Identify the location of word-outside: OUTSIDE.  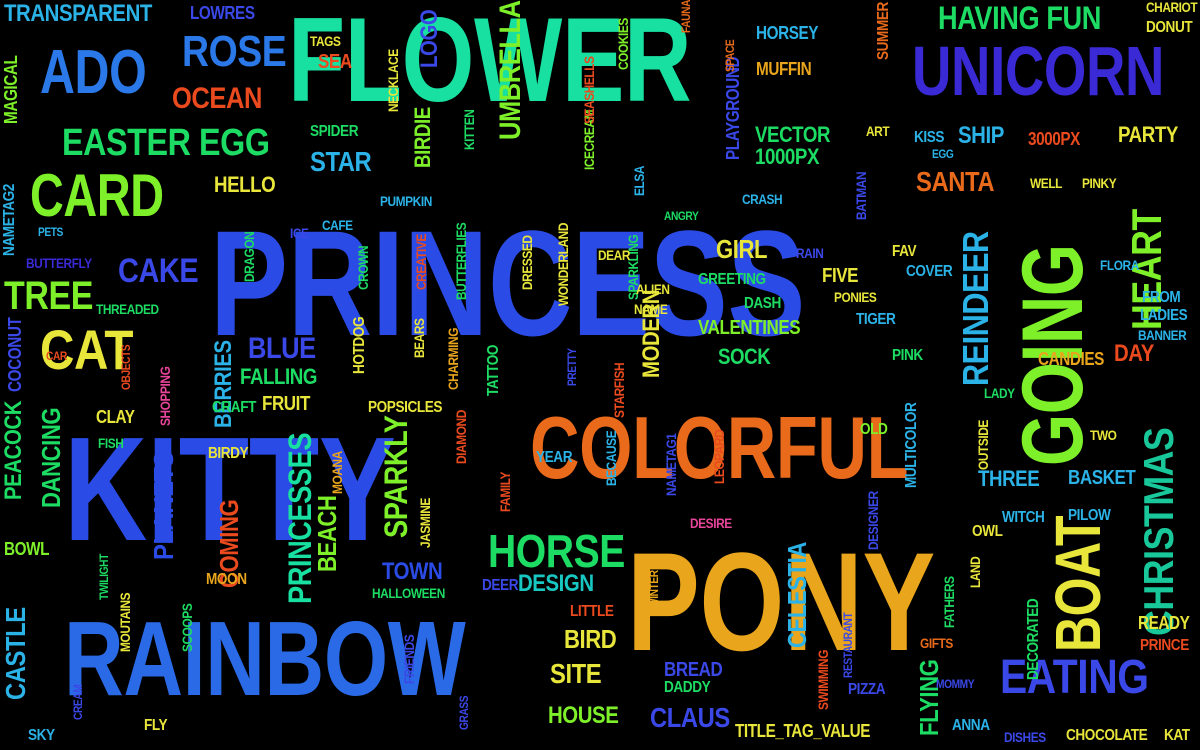
(983, 445).